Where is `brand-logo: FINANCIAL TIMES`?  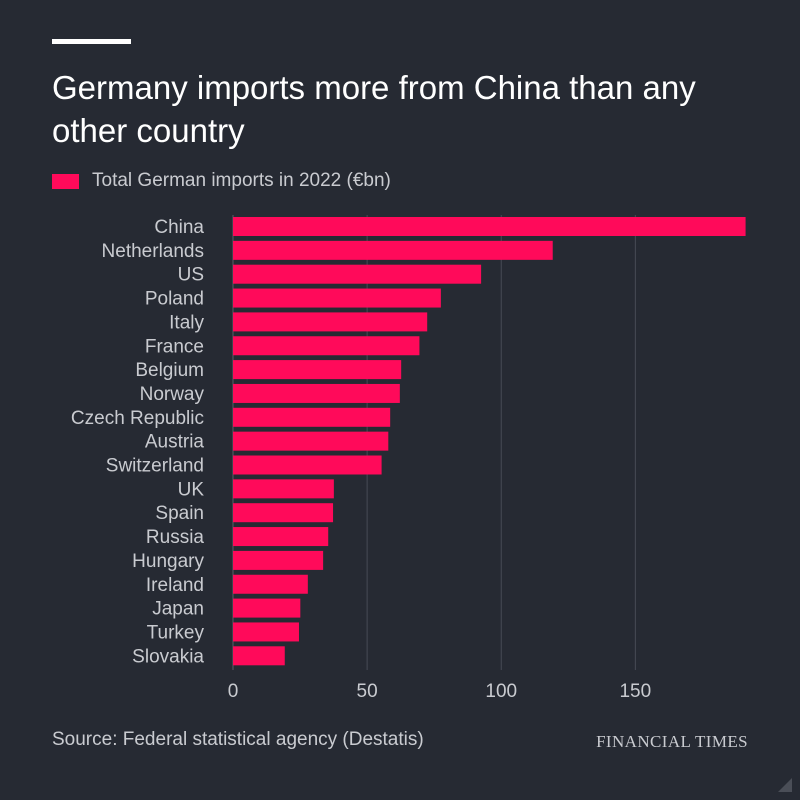
brand-logo: FINANCIAL TIMES is located at coordinates (672, 741).